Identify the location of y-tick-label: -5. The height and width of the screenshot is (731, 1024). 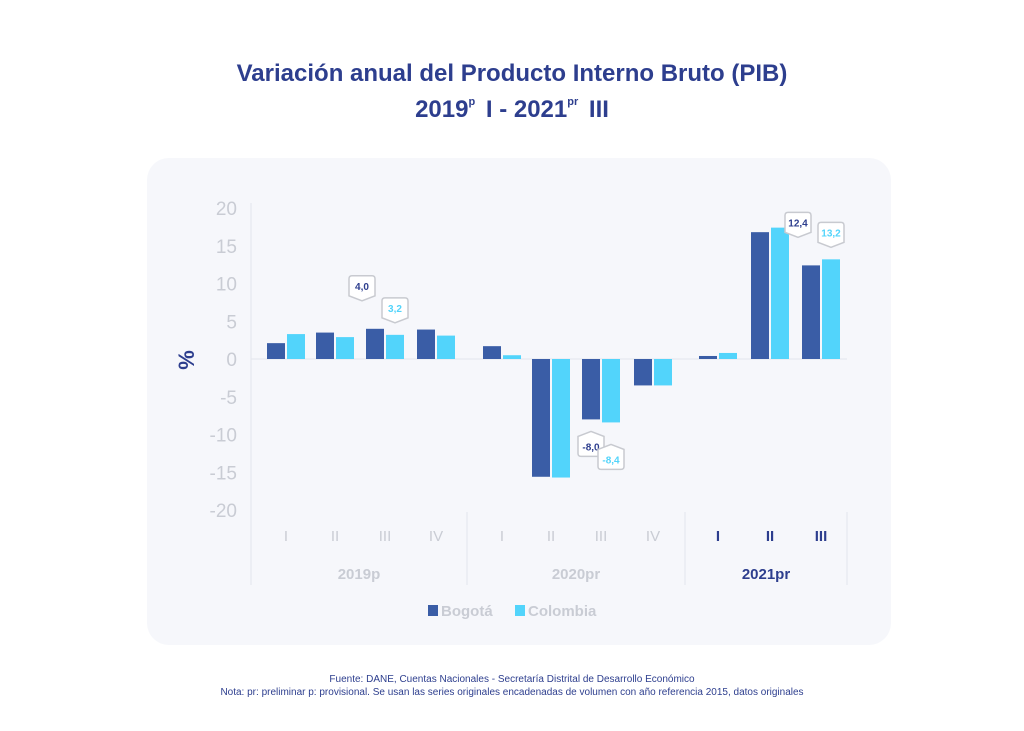
(228, 398).